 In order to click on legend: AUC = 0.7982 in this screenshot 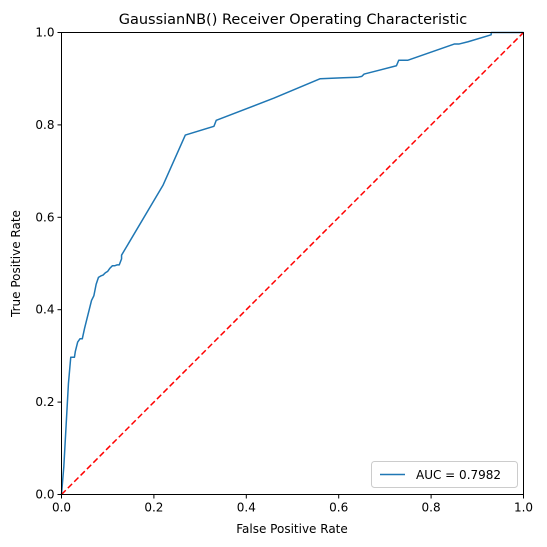, I will do `click(444, 474)`.